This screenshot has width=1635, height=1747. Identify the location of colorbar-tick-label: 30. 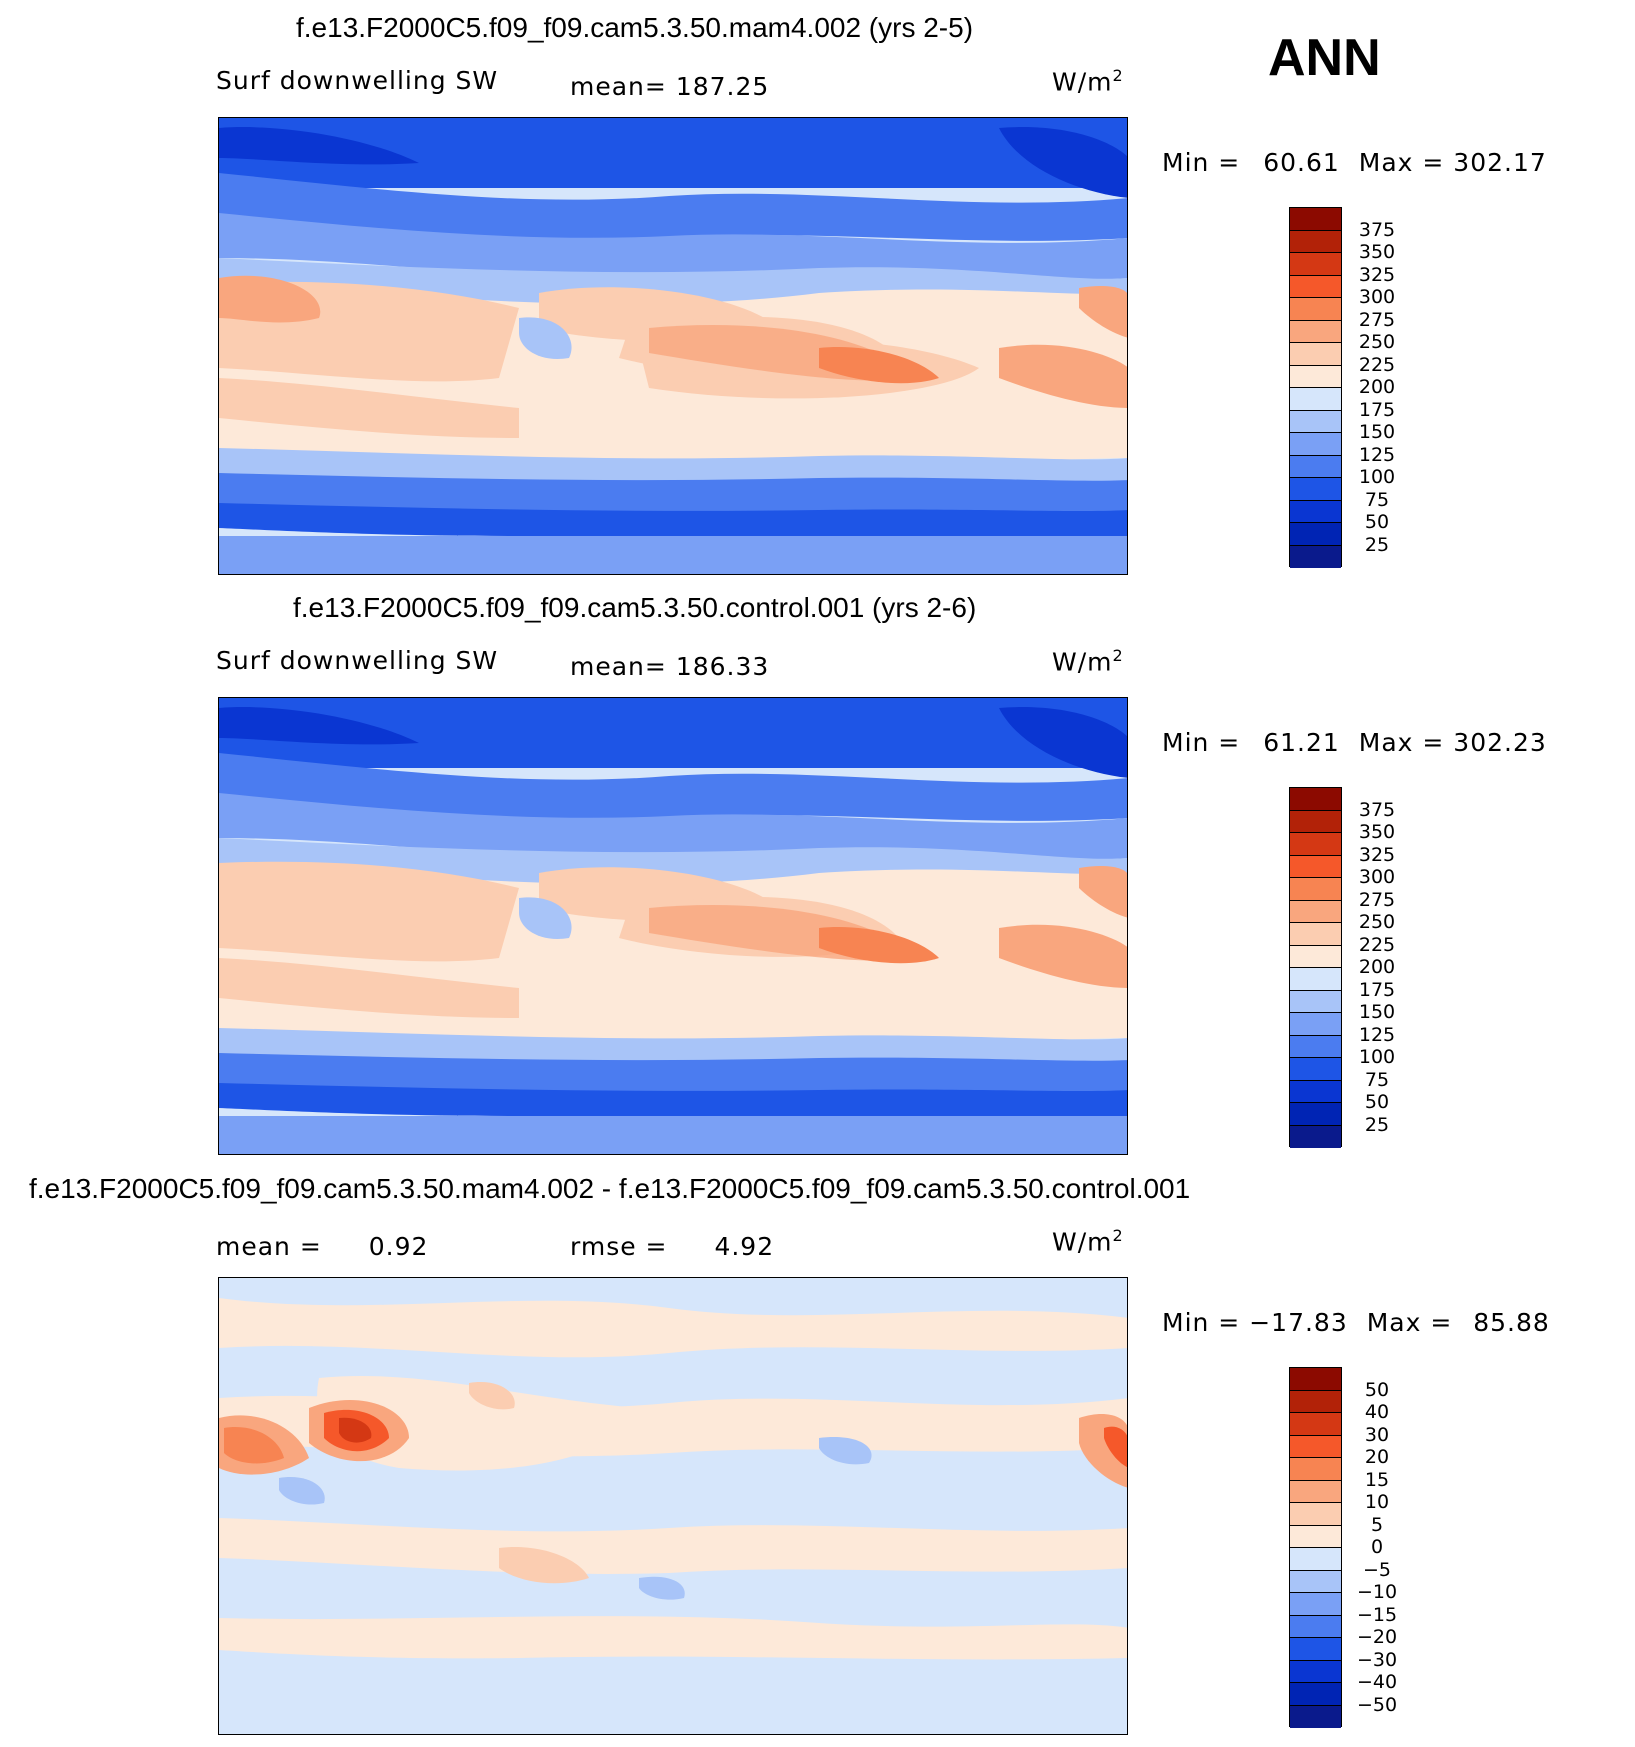
(1377, 1434).